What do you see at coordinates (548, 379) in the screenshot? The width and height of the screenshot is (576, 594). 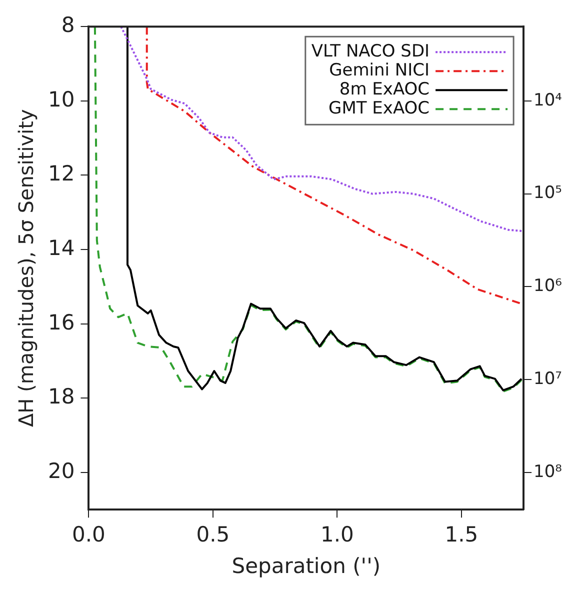 I see `y2-tick-label: 10⁷` at bounding box center [548, 379].